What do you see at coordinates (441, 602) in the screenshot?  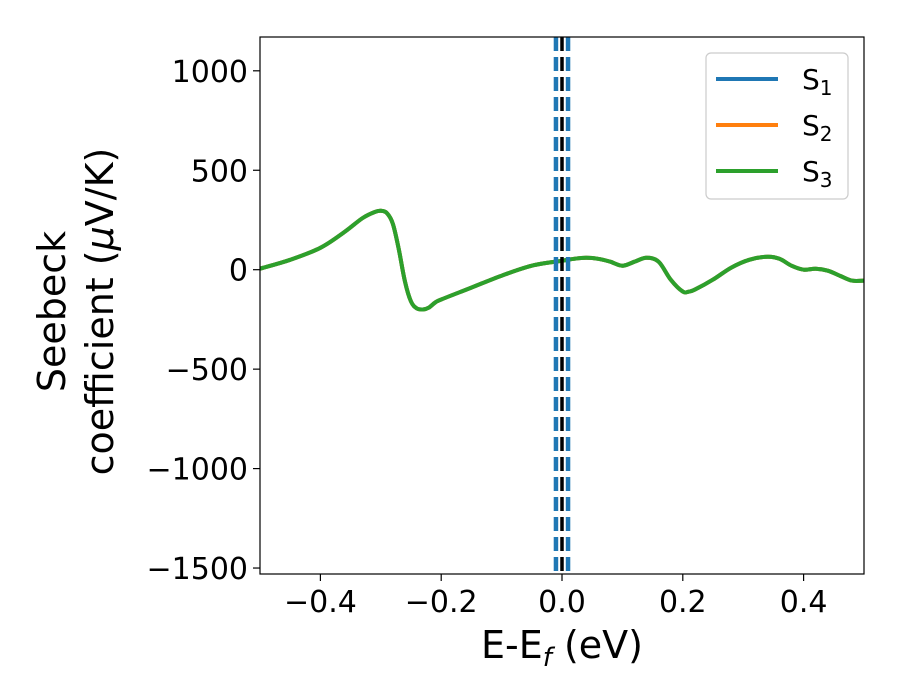 I see `x-tick-label: −0.2` at bounding box center [441, 602].